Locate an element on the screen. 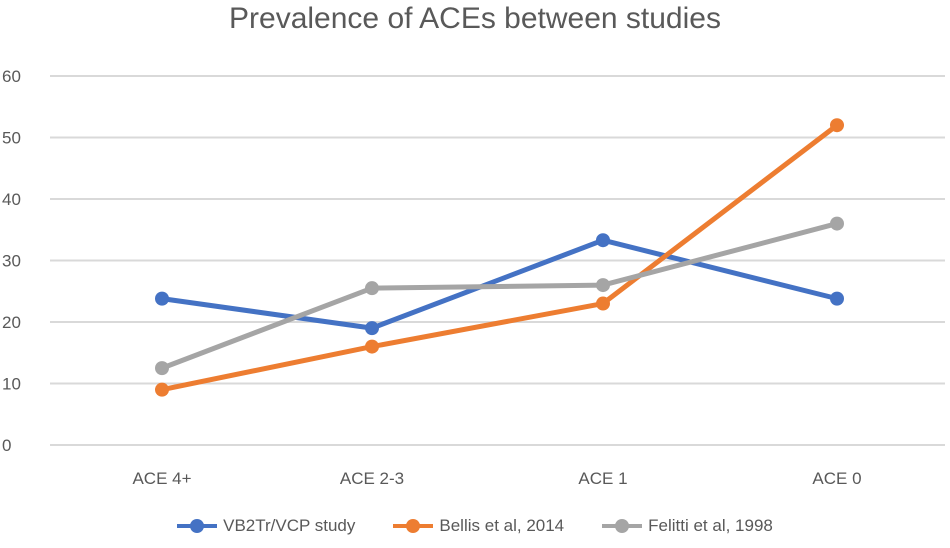 This screenshot has width=950, height=548. legend-item: VB2Tr/VCP study is located at coordinates (266, 526).